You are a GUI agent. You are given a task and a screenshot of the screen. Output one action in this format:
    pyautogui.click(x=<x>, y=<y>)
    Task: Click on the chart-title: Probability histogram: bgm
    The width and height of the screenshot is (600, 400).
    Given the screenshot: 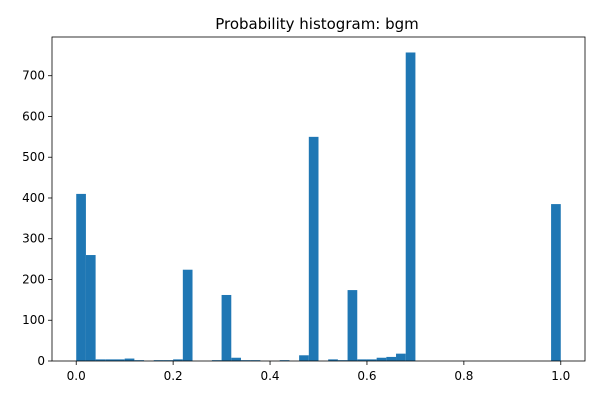 What is the action you would take?
    pyautogui.click(x=317, y=24)
    